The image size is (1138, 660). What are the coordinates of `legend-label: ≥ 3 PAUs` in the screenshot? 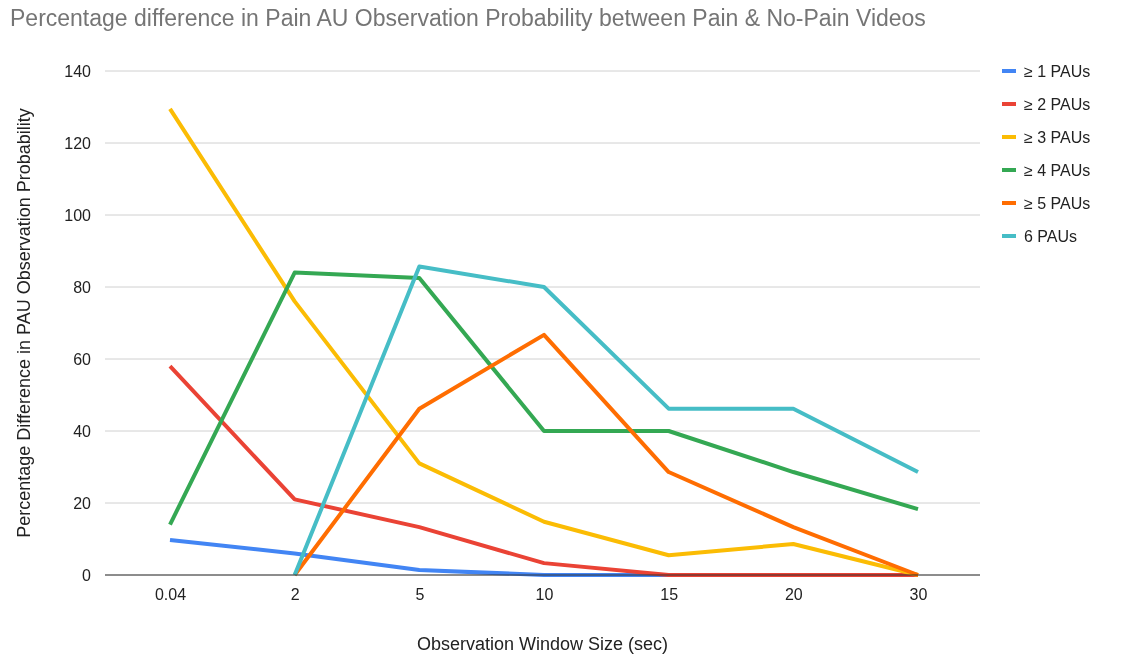 It's located at (1057, 137).